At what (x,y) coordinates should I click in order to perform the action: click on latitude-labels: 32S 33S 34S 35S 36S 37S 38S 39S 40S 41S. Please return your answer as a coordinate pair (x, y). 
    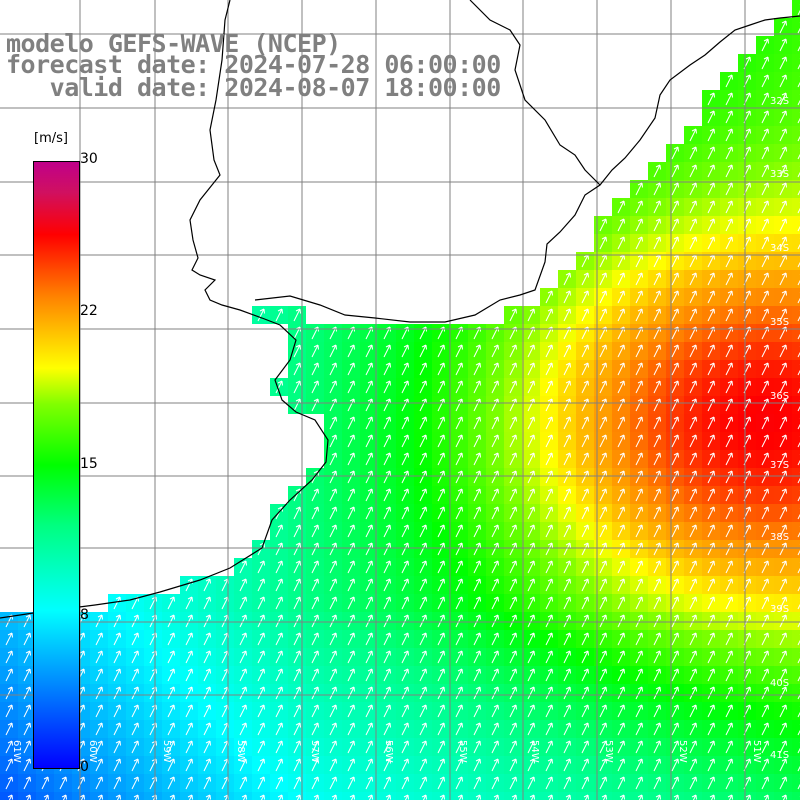
    Looking at the image, I should click on (779, 428).